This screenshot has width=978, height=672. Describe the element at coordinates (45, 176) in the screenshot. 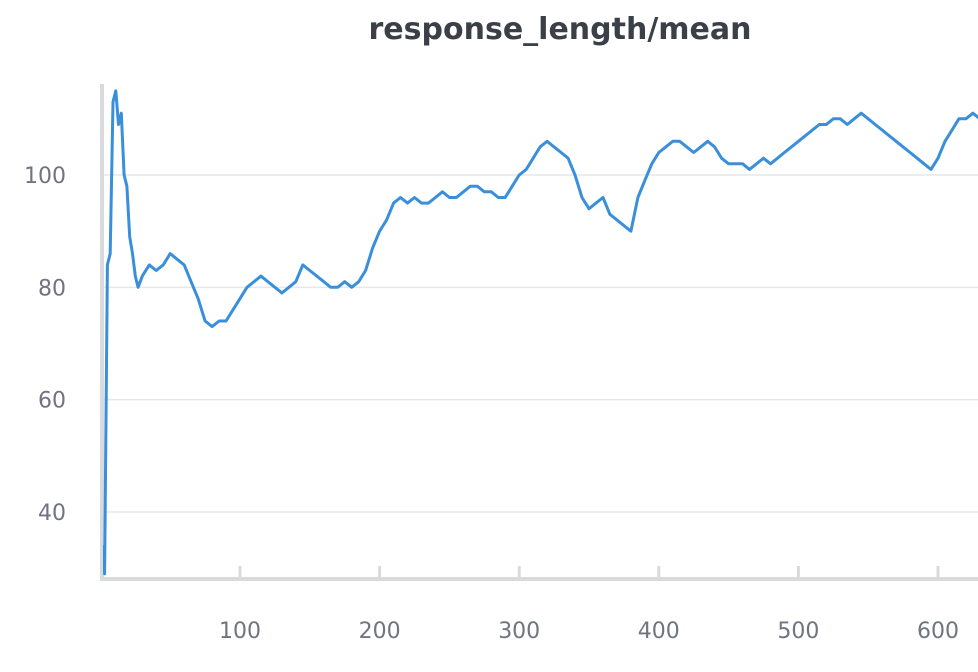

I see `y-tick-label-100: 100` at that location.